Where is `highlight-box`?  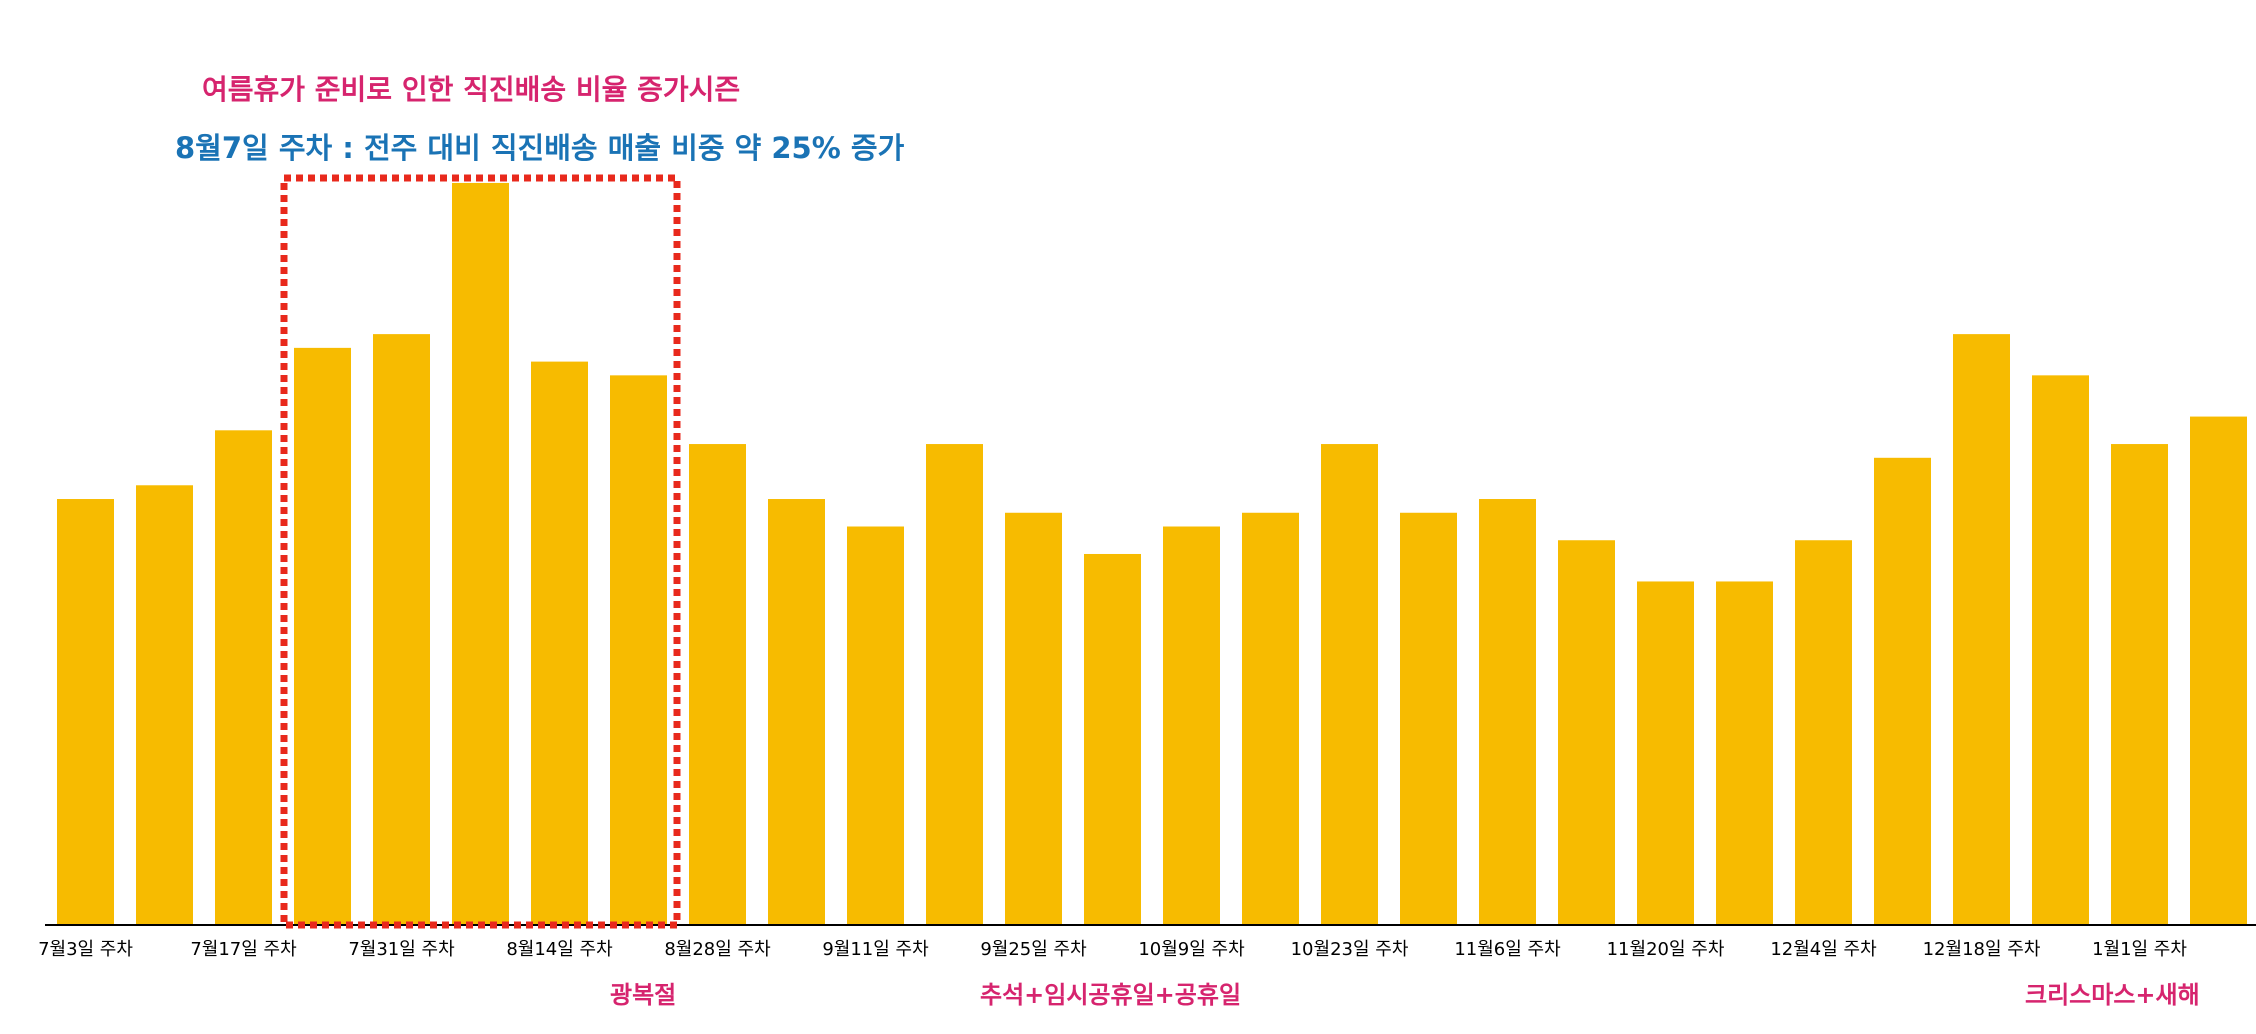
highlight-box is located at coordinates (480, 551).